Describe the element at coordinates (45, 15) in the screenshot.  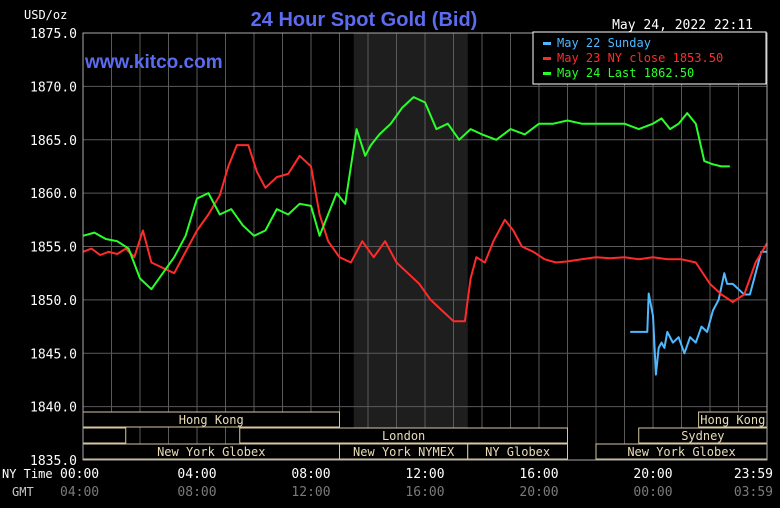
I see `y-axis-label: USD/oz` at that location.